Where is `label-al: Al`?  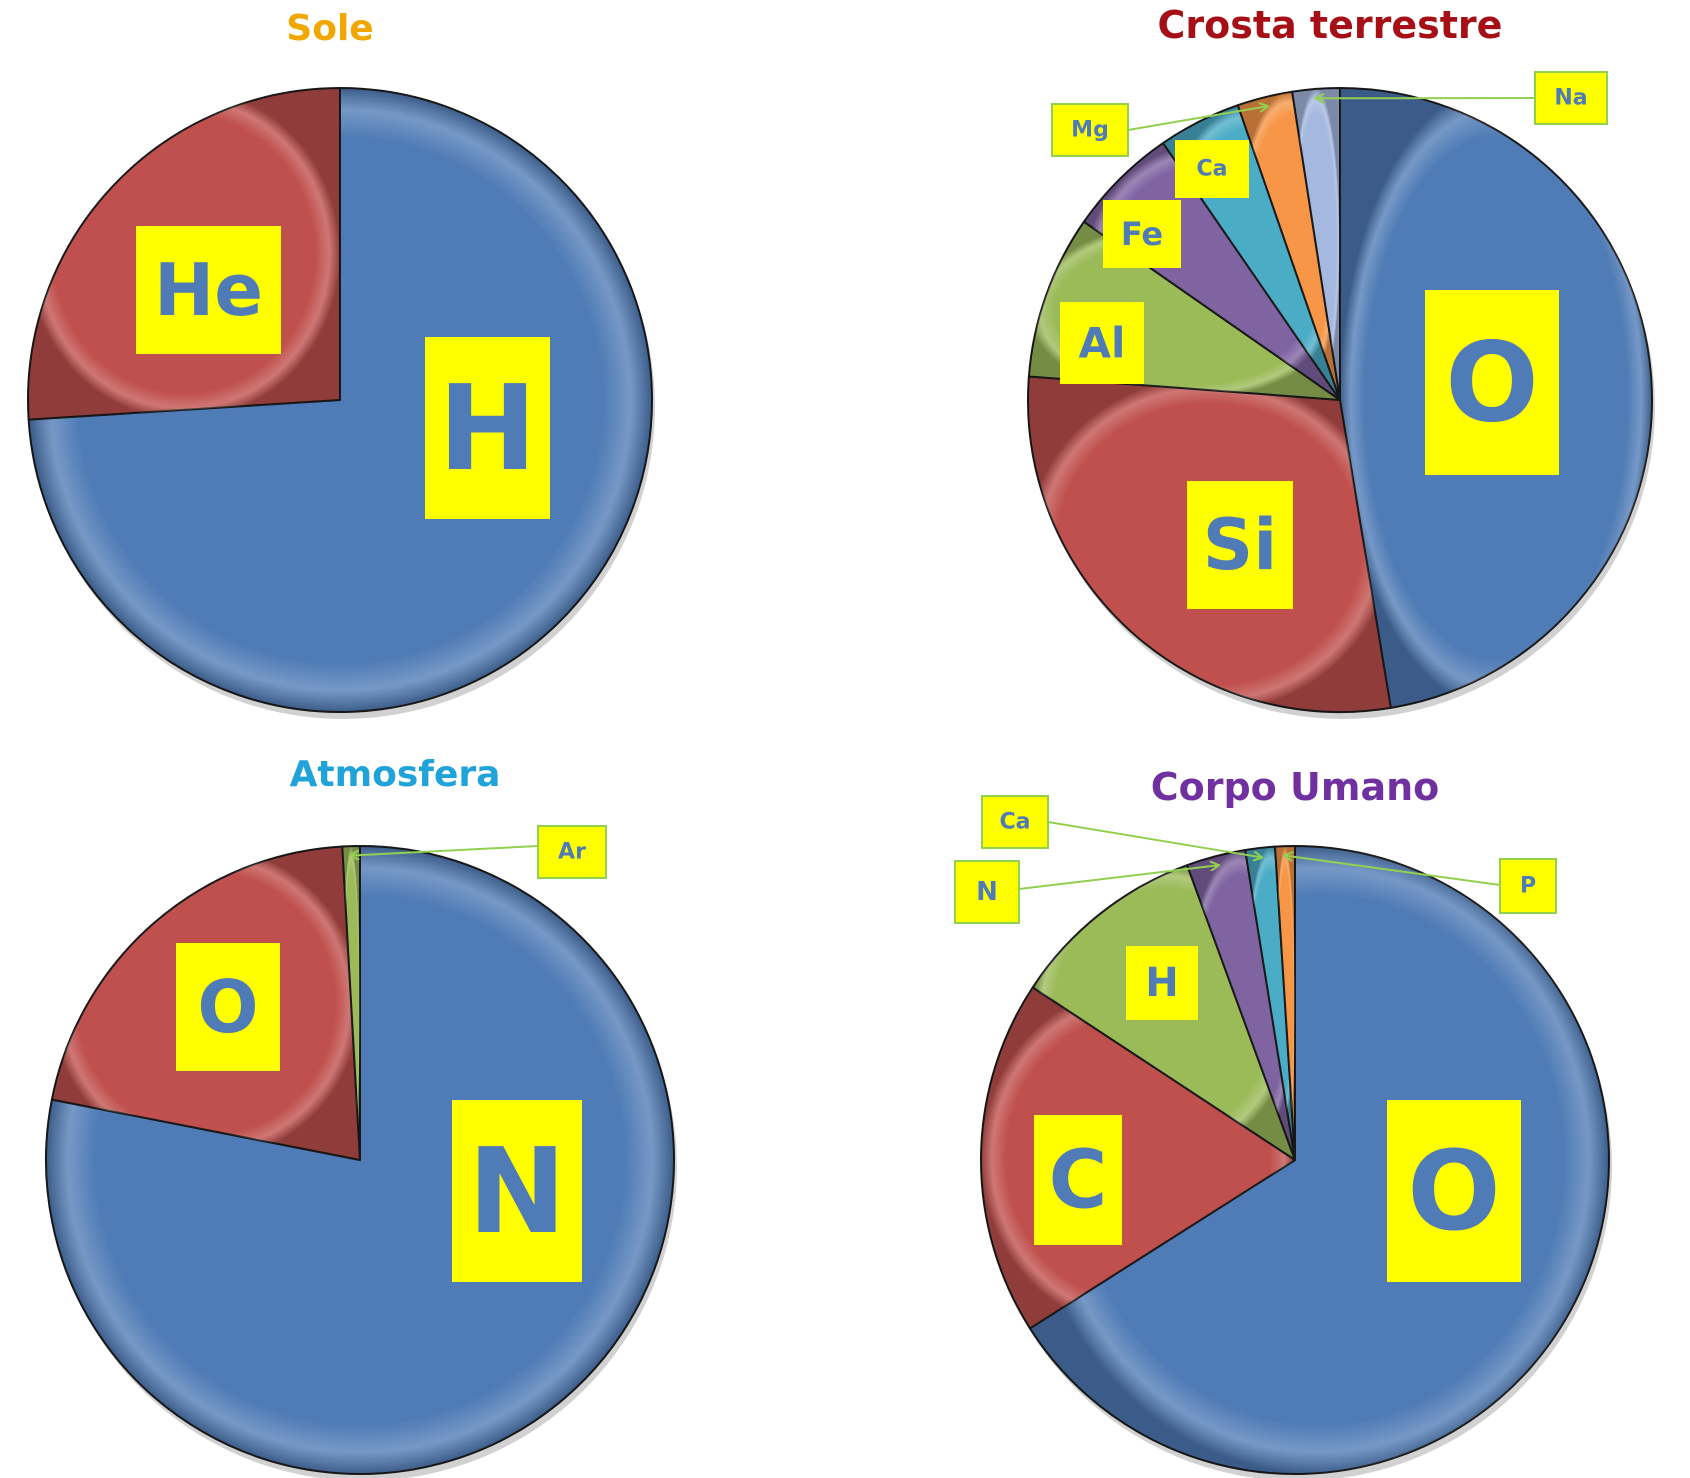
label-al: Al is located at coordinates (1102, 343).